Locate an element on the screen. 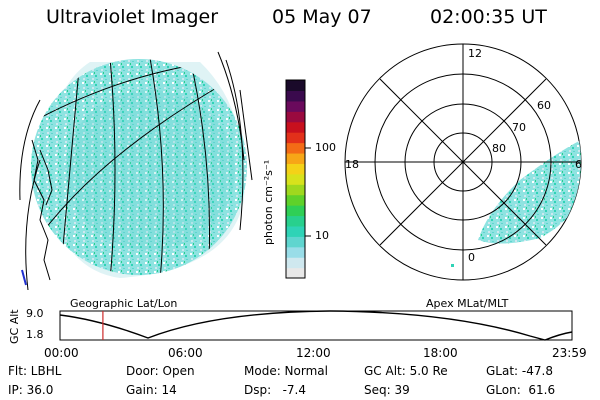 The width and height of the screenshot is (600, 400). altitude-plot is located at coordinates (316, 325).